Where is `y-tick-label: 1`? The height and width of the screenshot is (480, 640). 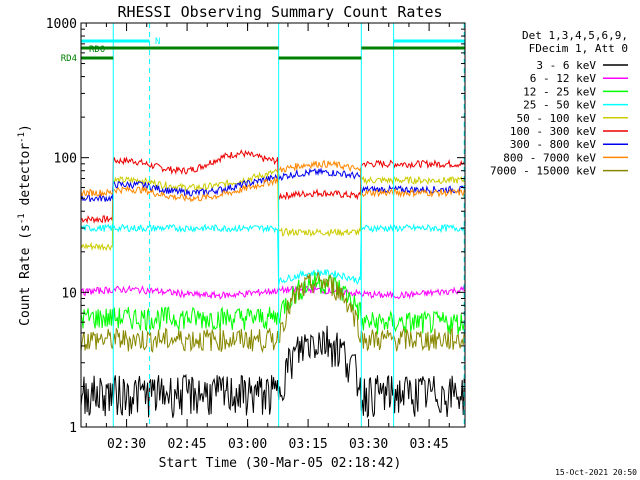
y-tick-label: 1 is located at coordinates (73, 428).